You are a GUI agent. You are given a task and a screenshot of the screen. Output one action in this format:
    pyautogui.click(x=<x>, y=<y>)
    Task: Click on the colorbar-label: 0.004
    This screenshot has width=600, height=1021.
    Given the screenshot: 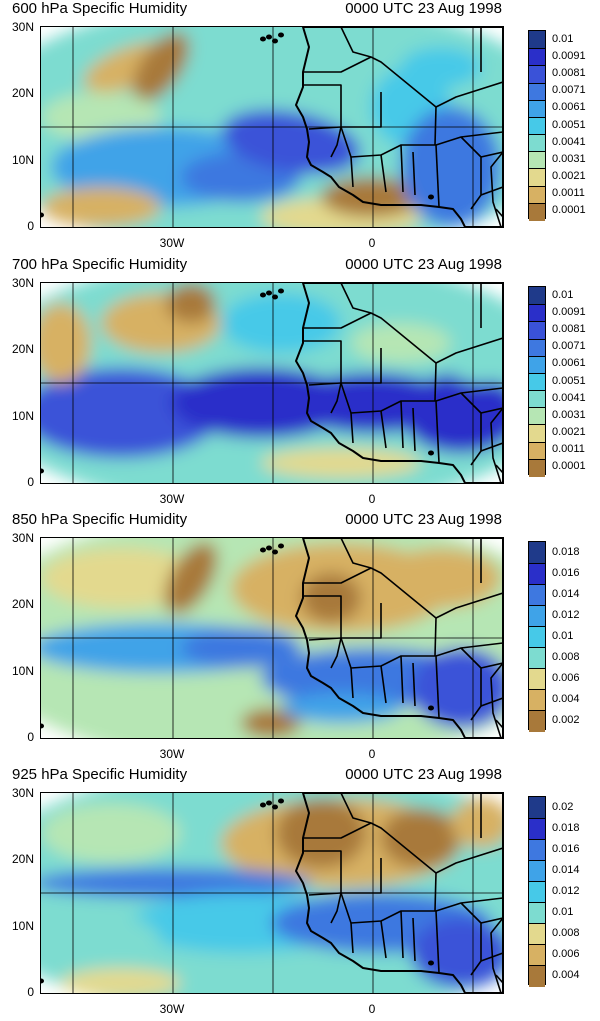 What is the action you would take?
    pyautogui.click(x=566, y=698)
    